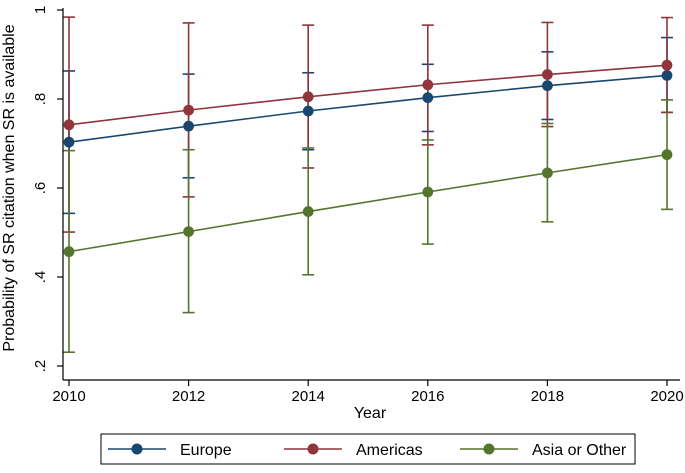 The height and width of the screenshot is (473, 685). Describe the element at coordinates (370, 413) in the screenshot. I see `x-axis-title: Year` at that location.